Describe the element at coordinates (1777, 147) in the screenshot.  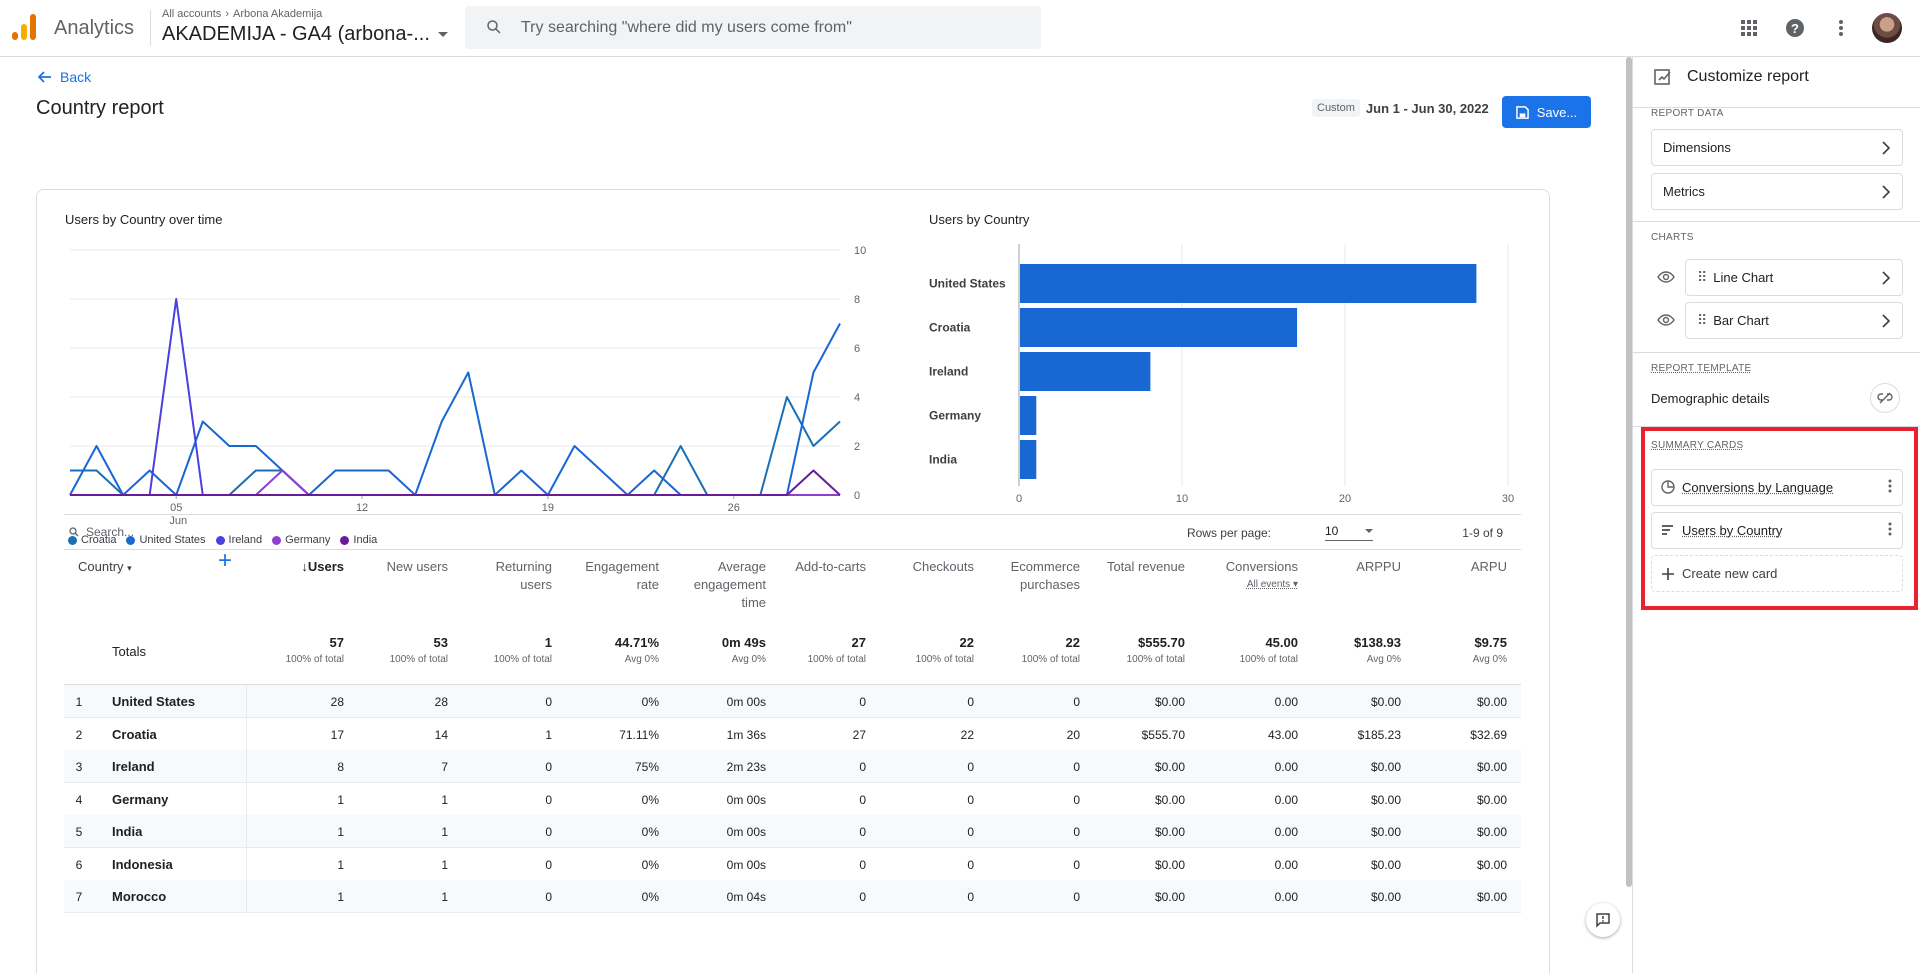
I see `dimensions-button: Dimensions` at that location.